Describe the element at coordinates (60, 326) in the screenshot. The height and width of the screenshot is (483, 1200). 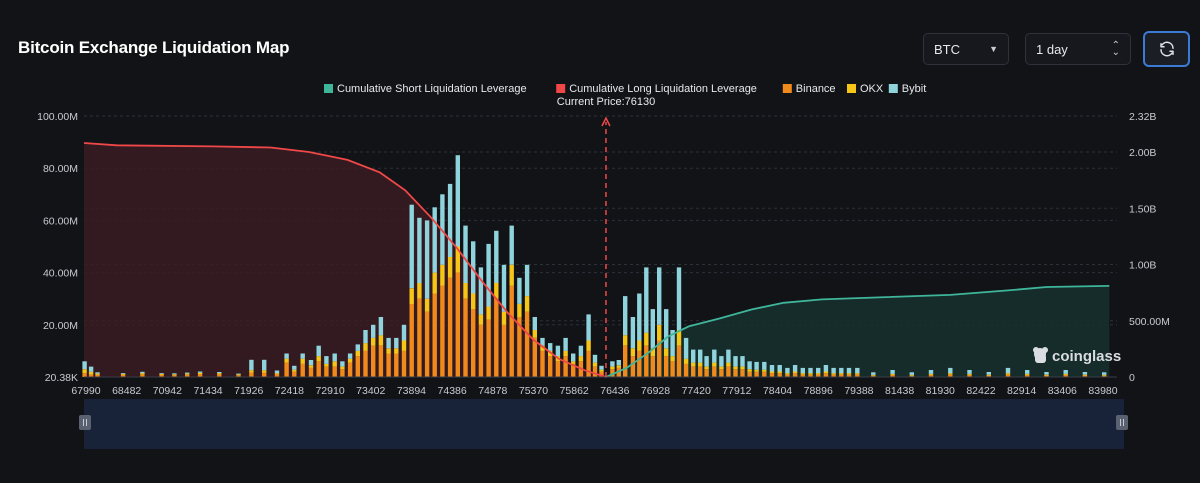
I see `y-left-tick-label: 20.00M` at that location.